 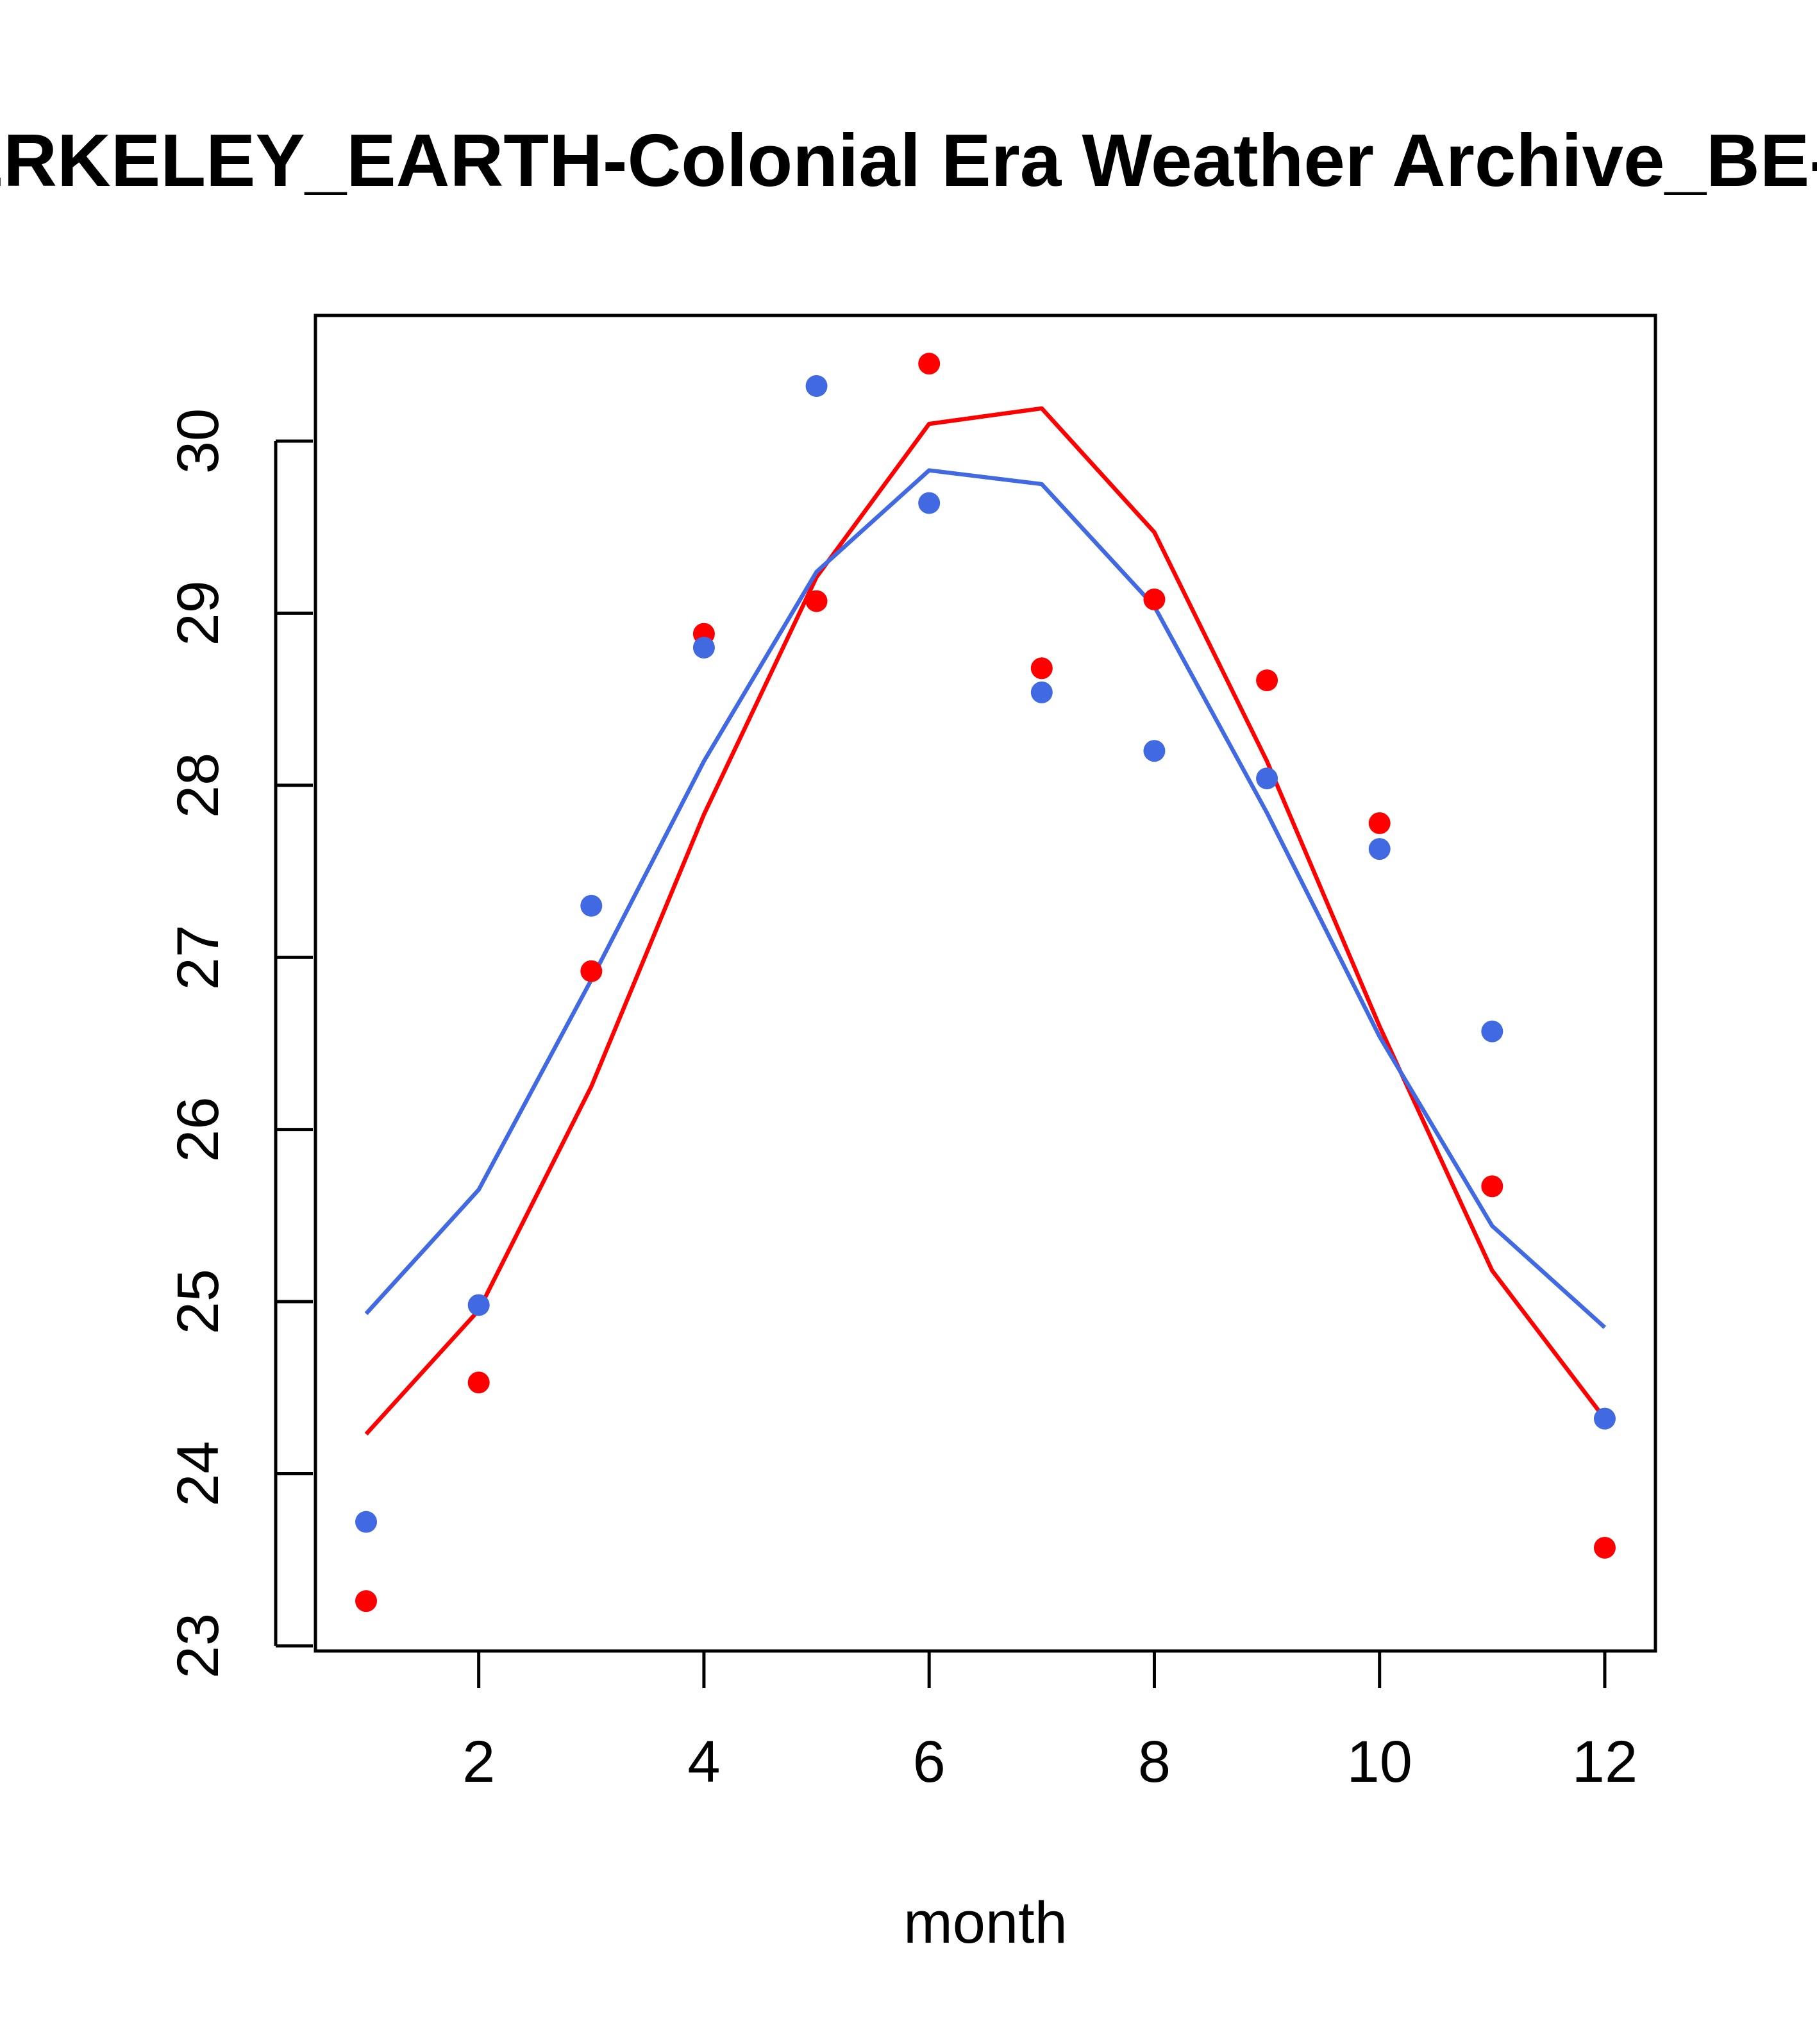 I want to click on x-tick-label: 6, so click(x=929, y=1762).